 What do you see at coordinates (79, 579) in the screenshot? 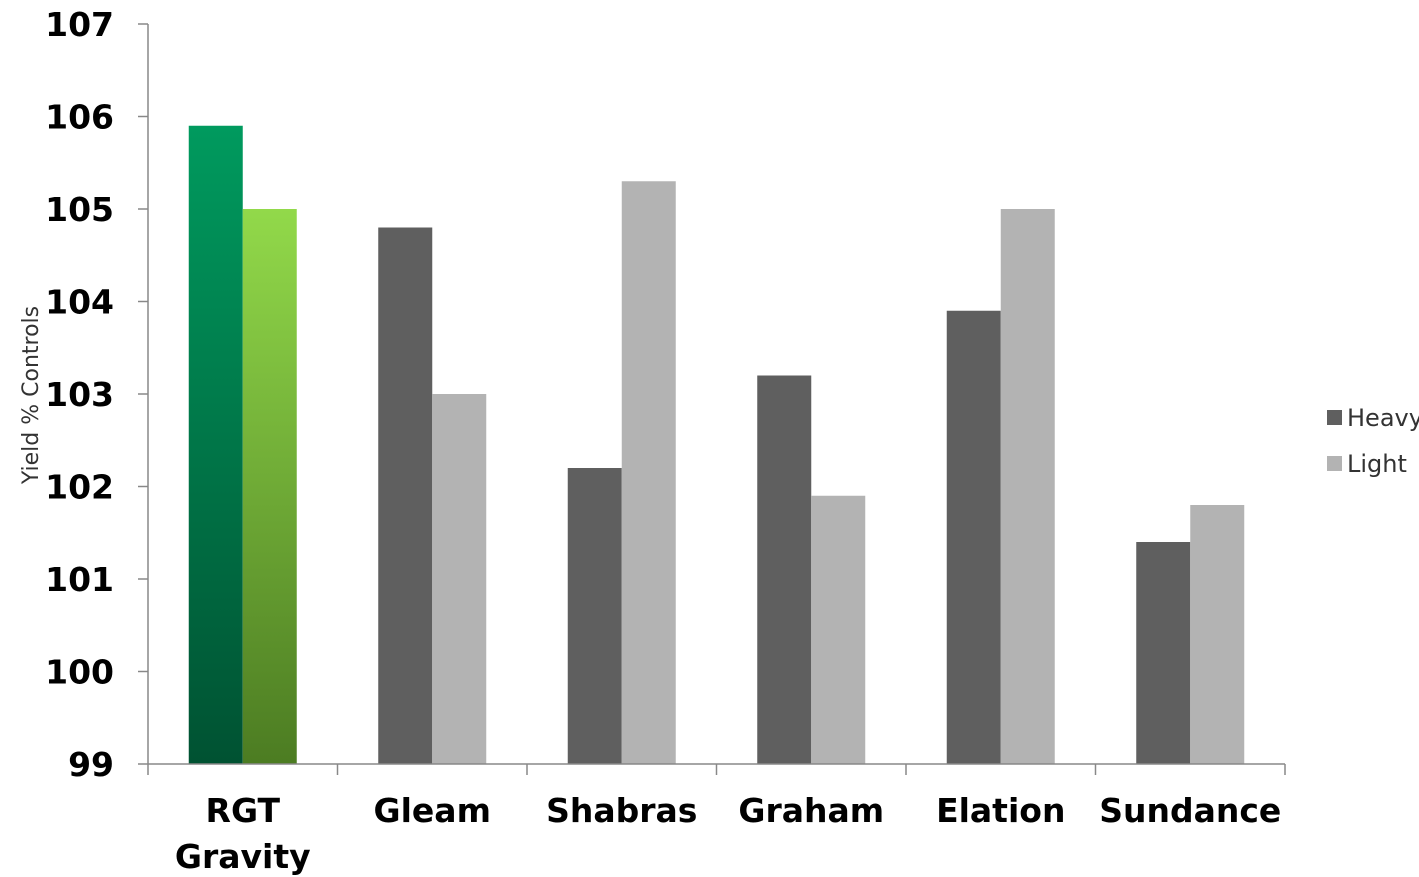
I see `y-tick-label: 101` at bounding box center [79, 579].